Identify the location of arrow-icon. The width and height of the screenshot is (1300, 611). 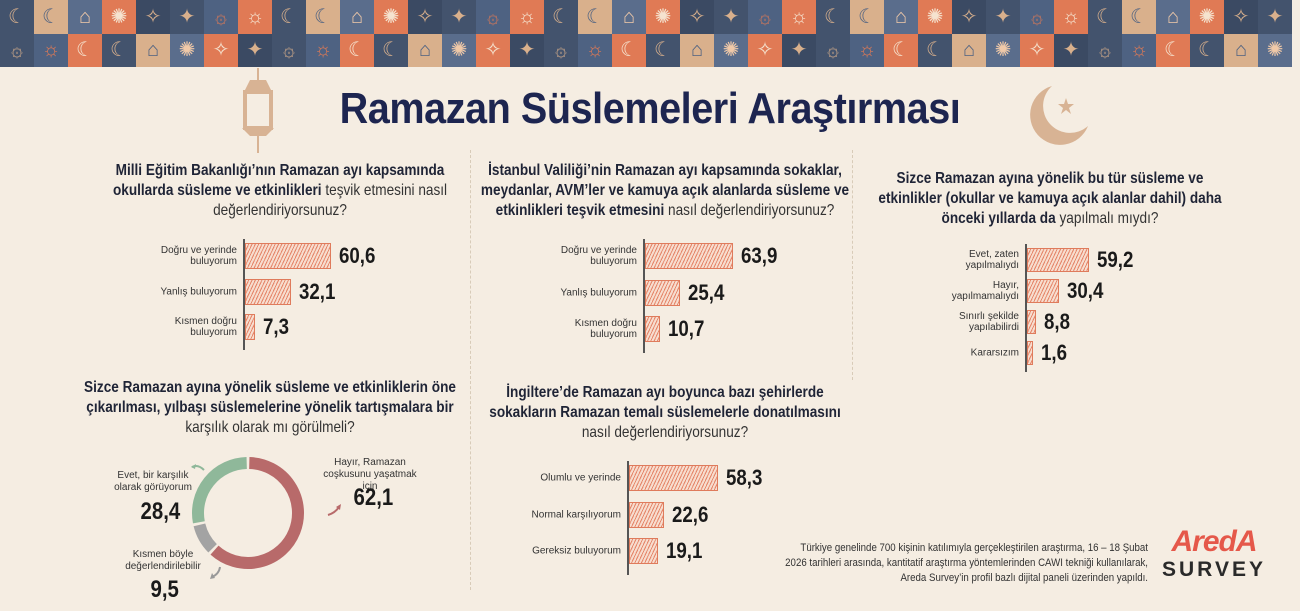
(198, 467).